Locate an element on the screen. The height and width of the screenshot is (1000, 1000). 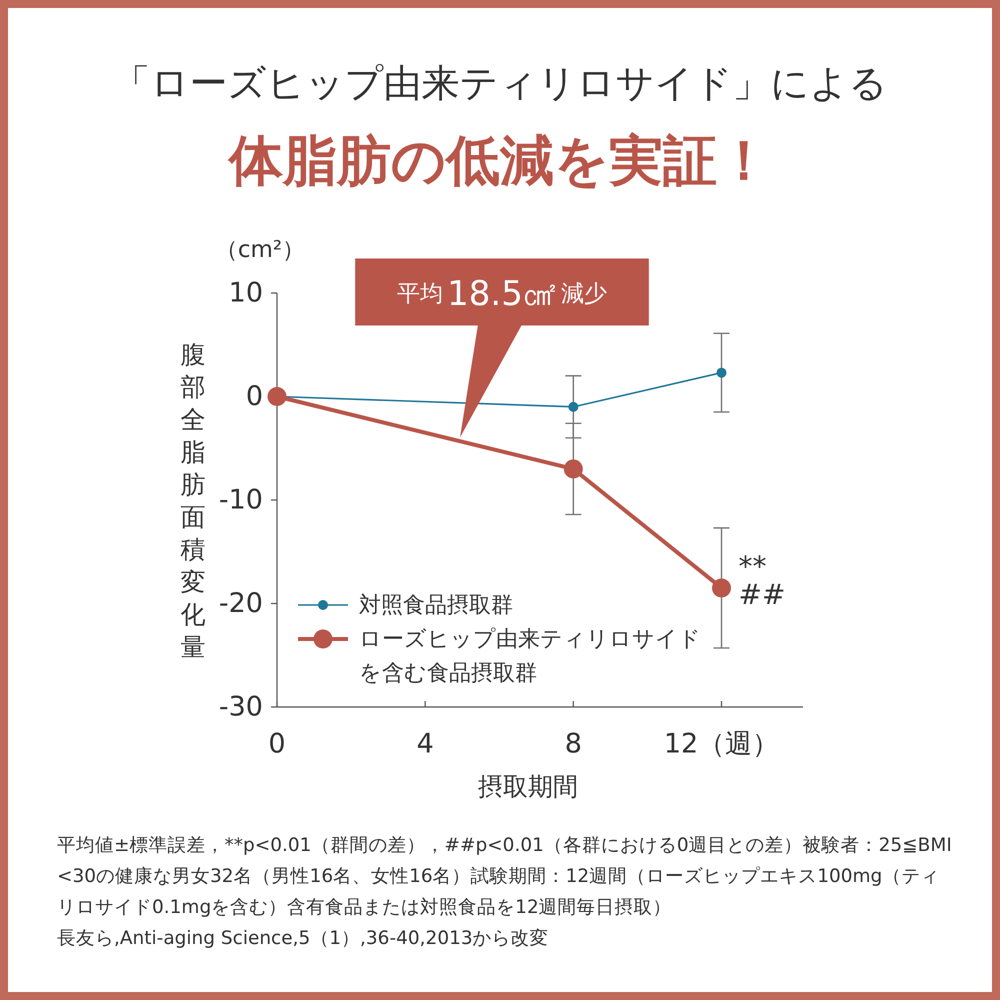
chart-subtitle: 体脂肪の低減を実証！ is located at coordinates (499, 160).